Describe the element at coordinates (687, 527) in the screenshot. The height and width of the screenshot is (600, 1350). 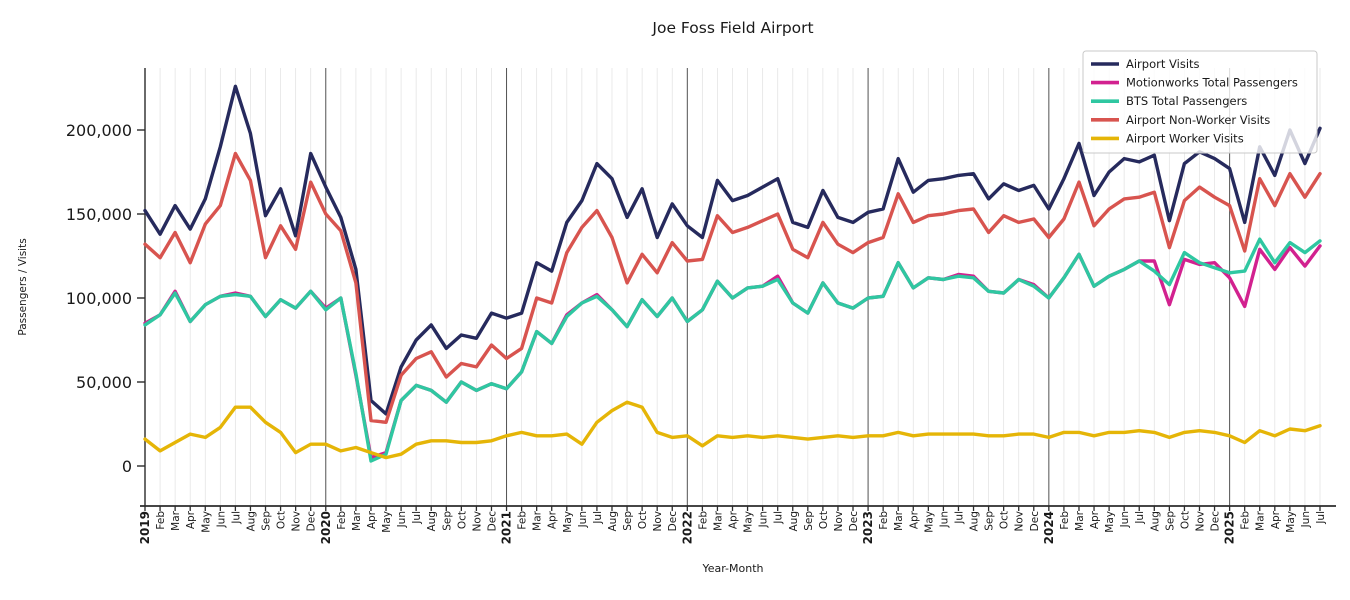
I see `x-tick-label-year: 2022` at that location.